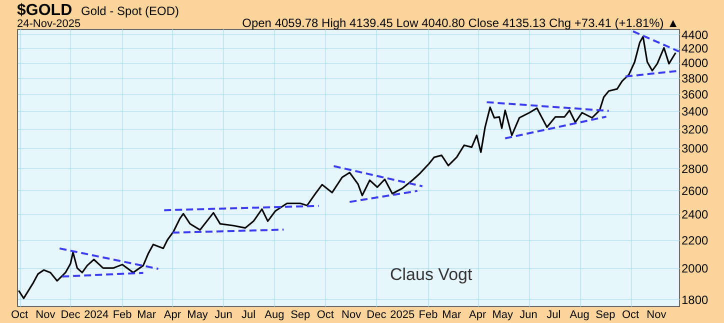 The image size is (724, 323). What do you see at coordinates (695, 94) in the screenshot?
I see `y-tick-label: 3600` at bounding box center [695, 94].